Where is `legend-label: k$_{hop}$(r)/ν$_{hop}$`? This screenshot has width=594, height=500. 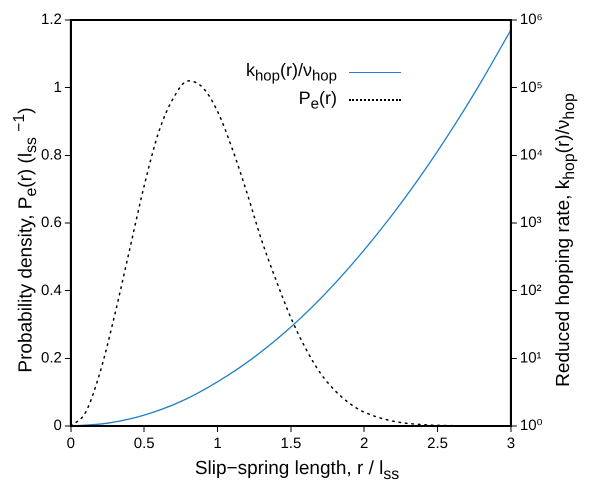
legend-label: k$_{hop}$(r)/ν$_{hop}$ is located at coordinates (291, 72).